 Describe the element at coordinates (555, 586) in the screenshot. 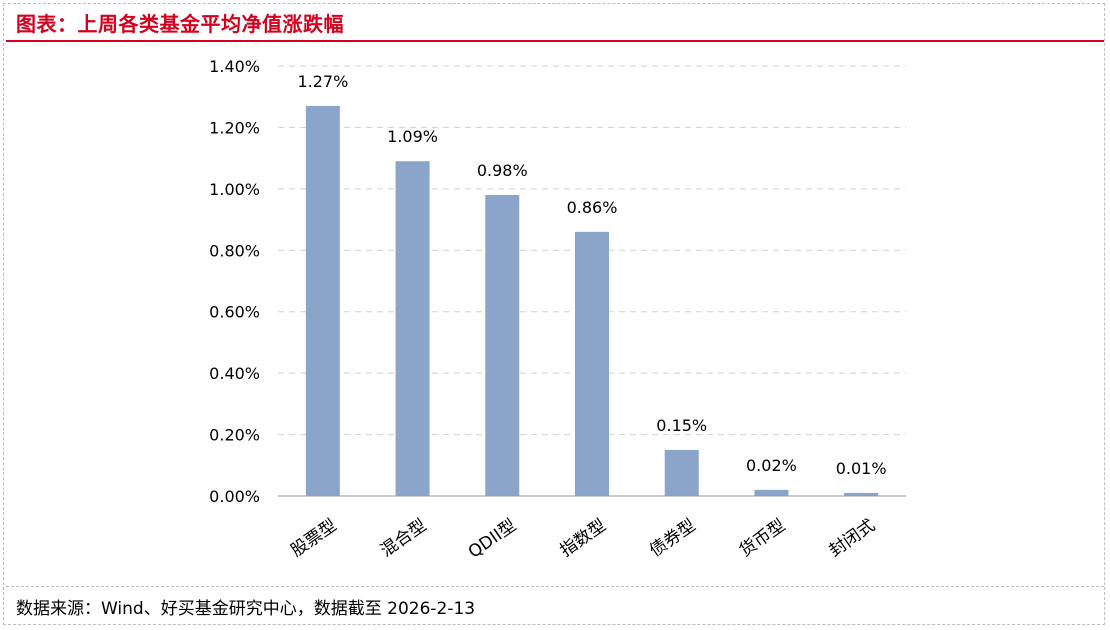

I see `footer-divider` at that location.